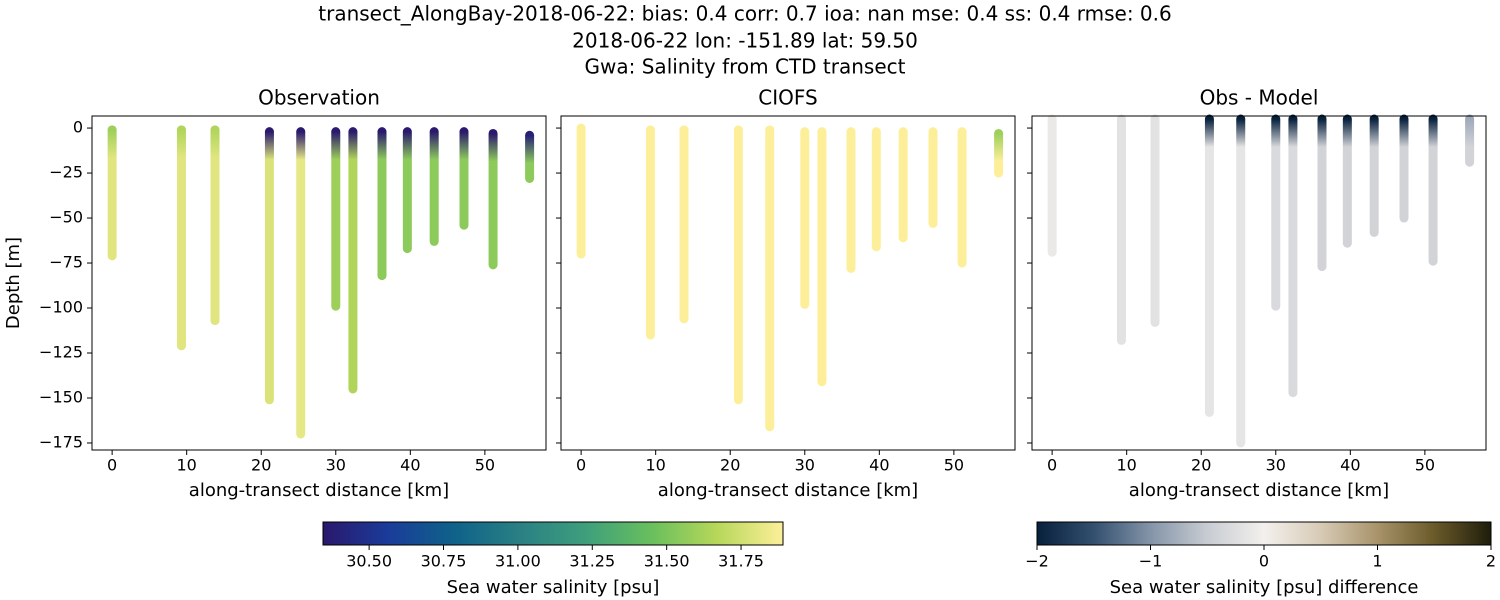 The image size is (1500, 600). I want to click on panel-title: Observation, so click(319, 98).